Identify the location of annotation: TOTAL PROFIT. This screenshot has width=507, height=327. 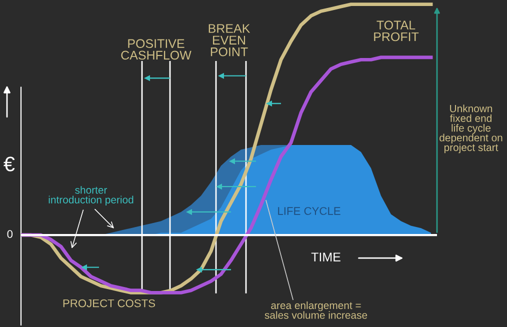
(396, 31).